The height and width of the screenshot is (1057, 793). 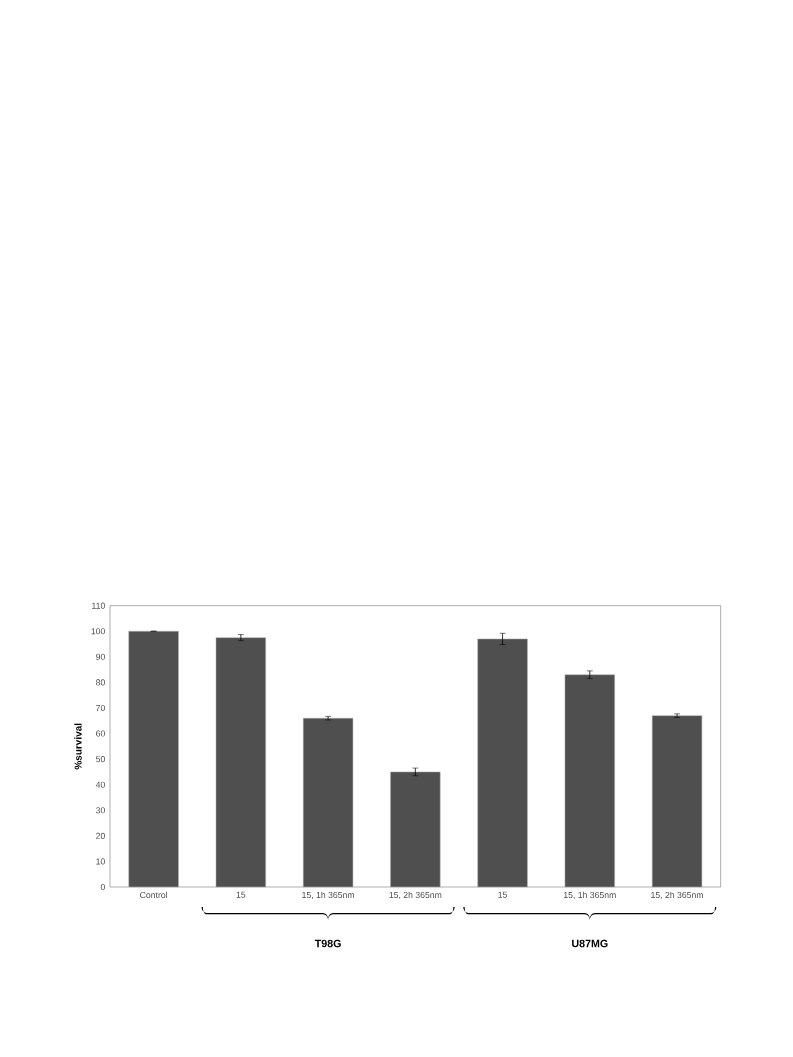 I want to click on text: U87MG, so click(x=590, y=943).